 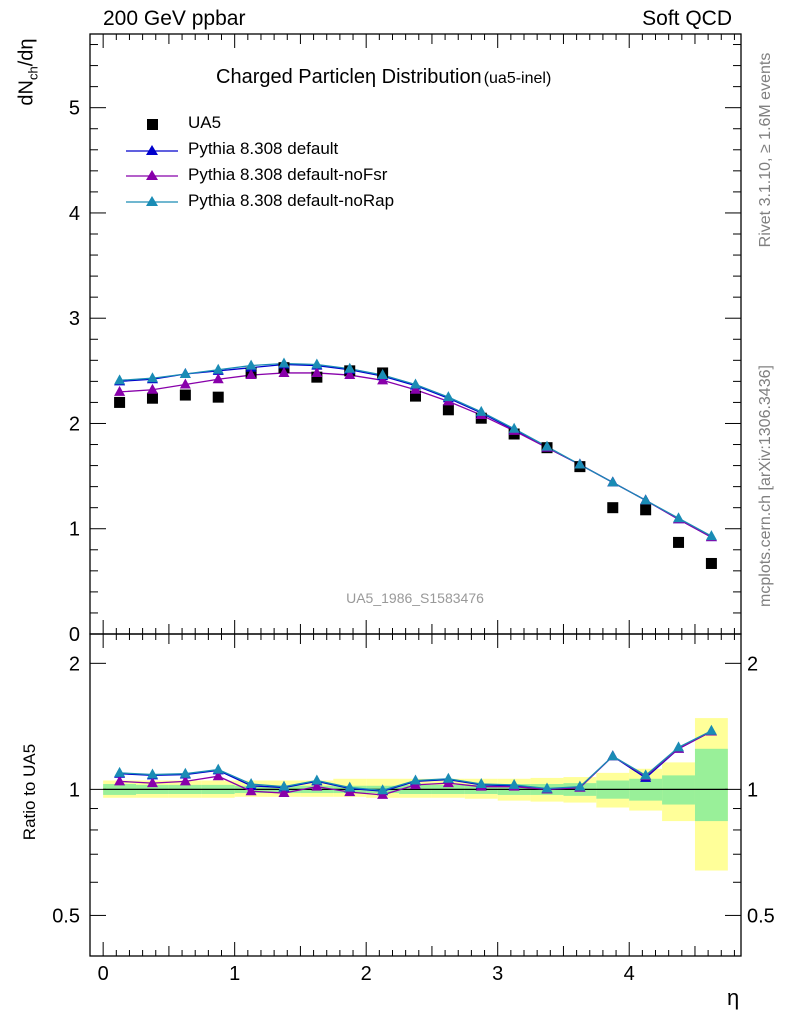 I want to click on header-left: 200 GeV ppbar, so click(x=174, y=18).